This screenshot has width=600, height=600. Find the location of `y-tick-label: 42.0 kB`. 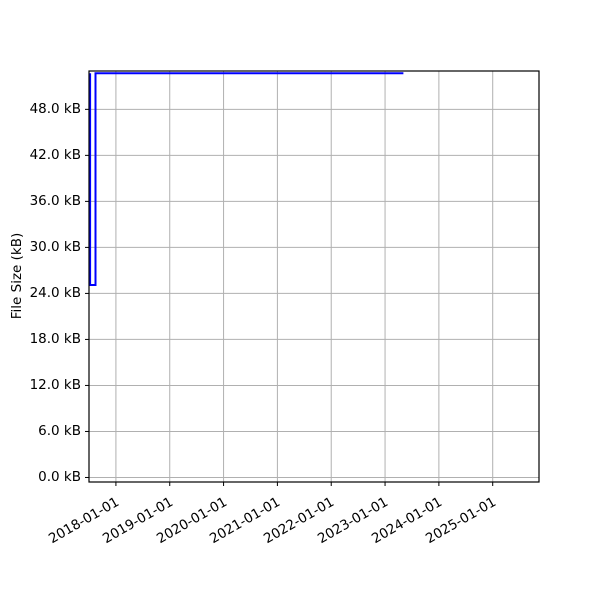

y-tick-label: 42.0 kB is located at coordinates (55, 155).